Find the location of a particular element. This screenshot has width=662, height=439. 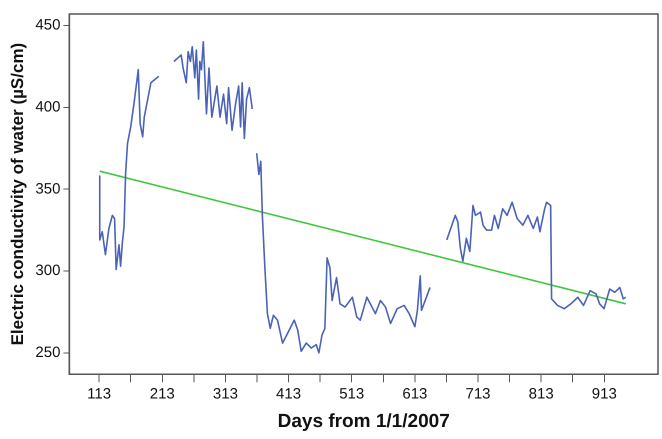

x-tick-label: 313 is located at coordinates (225, 393).